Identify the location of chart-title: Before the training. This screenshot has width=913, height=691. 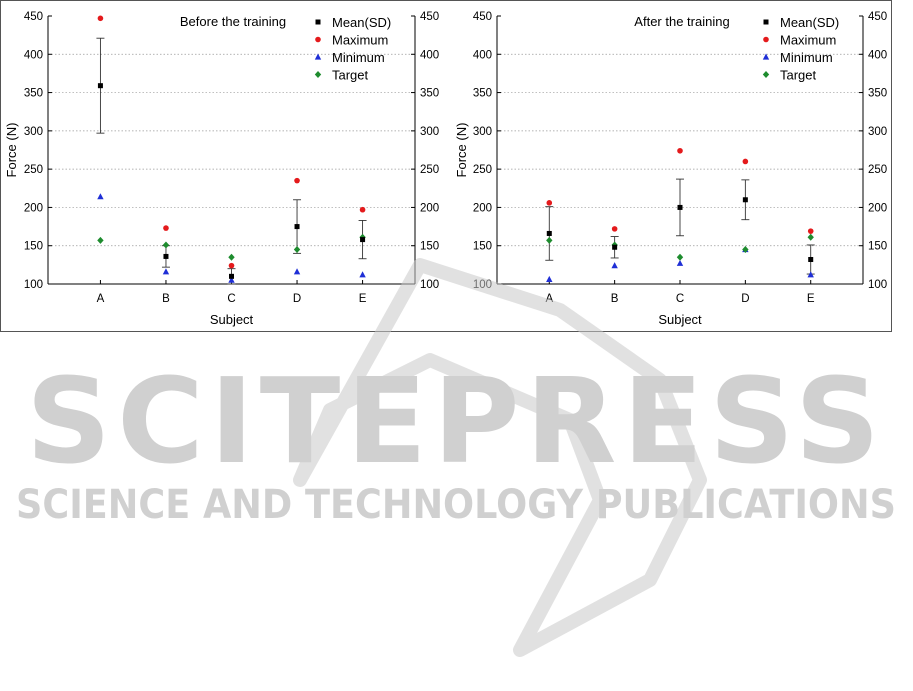
(233, 21).